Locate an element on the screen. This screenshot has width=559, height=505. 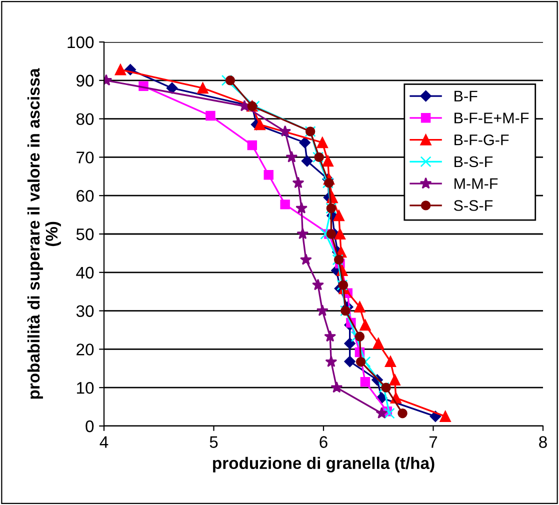
y-tick-label: 50 is located at coordinates (85, 234).